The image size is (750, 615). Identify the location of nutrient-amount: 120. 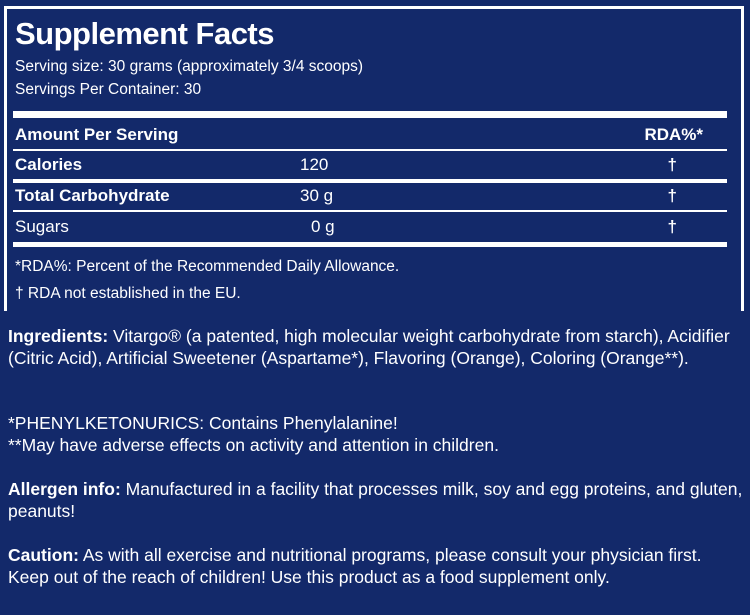
(314, 164).